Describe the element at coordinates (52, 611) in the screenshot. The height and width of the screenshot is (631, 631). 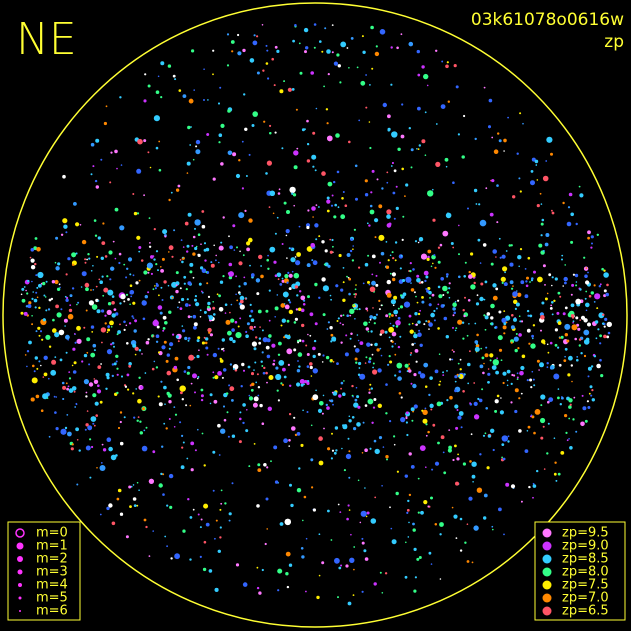
I see `magnitude-label: m=6` at that location.